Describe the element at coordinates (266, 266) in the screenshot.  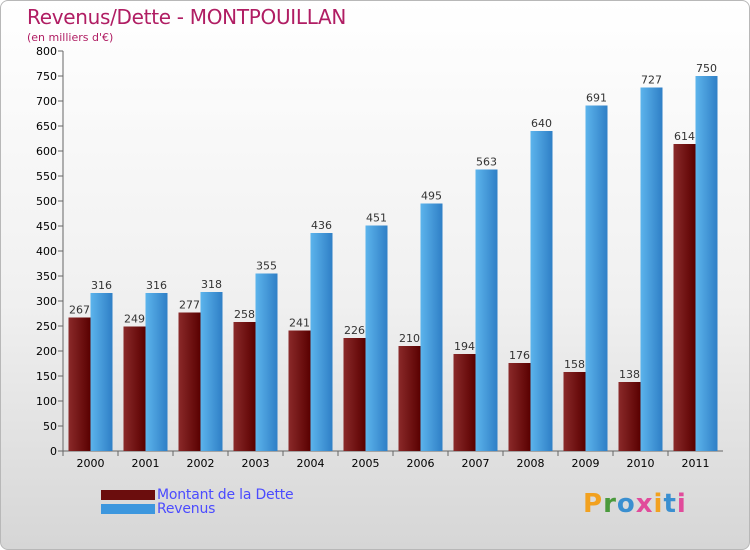
I see `value-label: 355` at that location.